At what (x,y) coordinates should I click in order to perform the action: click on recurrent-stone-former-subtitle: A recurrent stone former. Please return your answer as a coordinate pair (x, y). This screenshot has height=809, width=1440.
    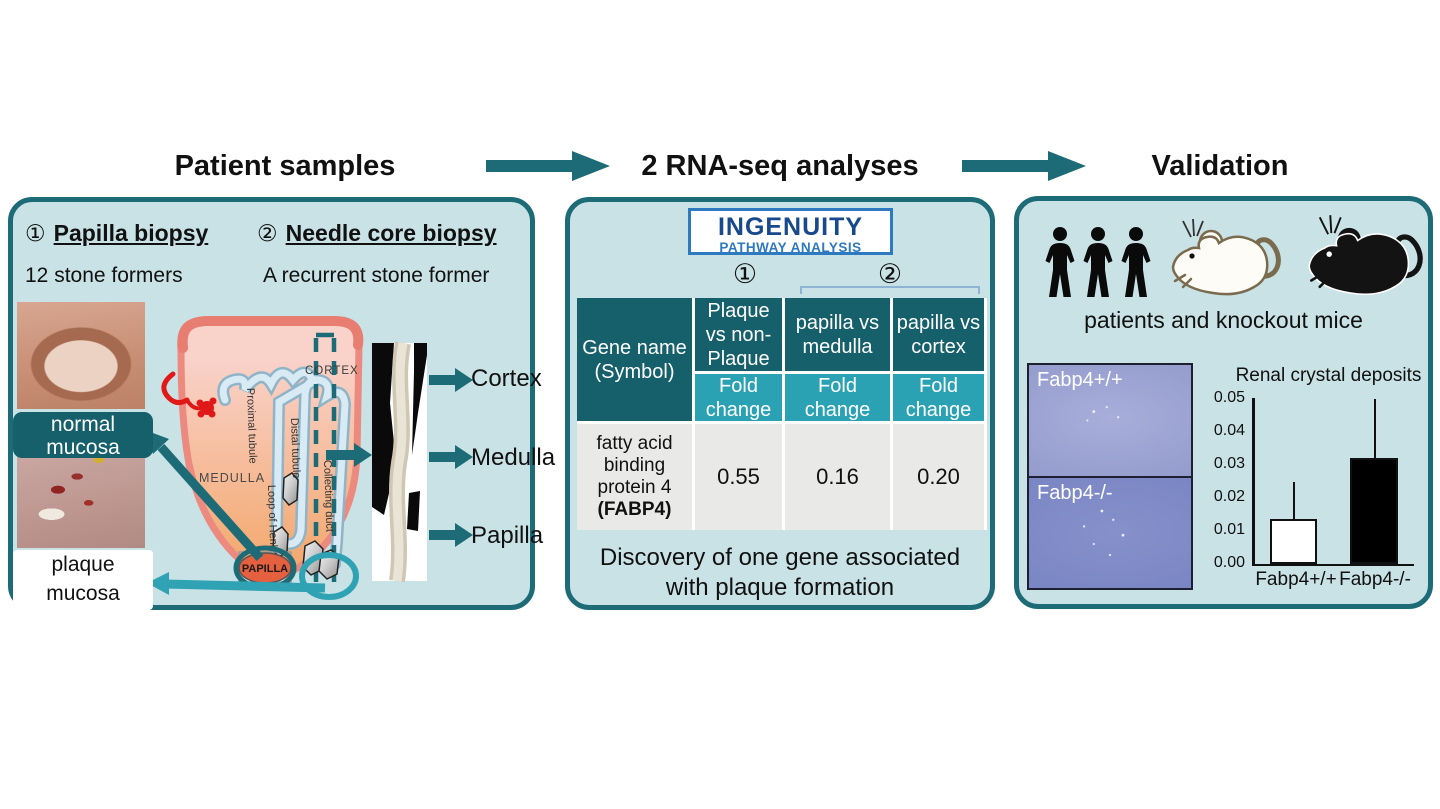
    Looking at the image, I should click on (376, 275).